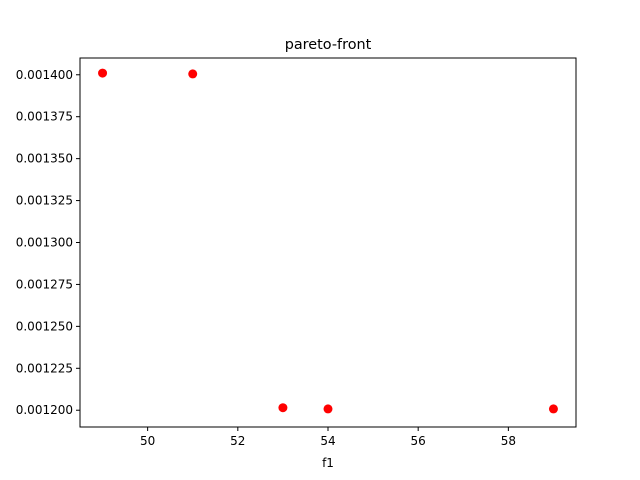 The width and height of the screenshot is (640, 480). What do you see at coordinates (418, 441) in the screenshot?
I see `x-tick-label: 56` at bounding box center [418, 441].